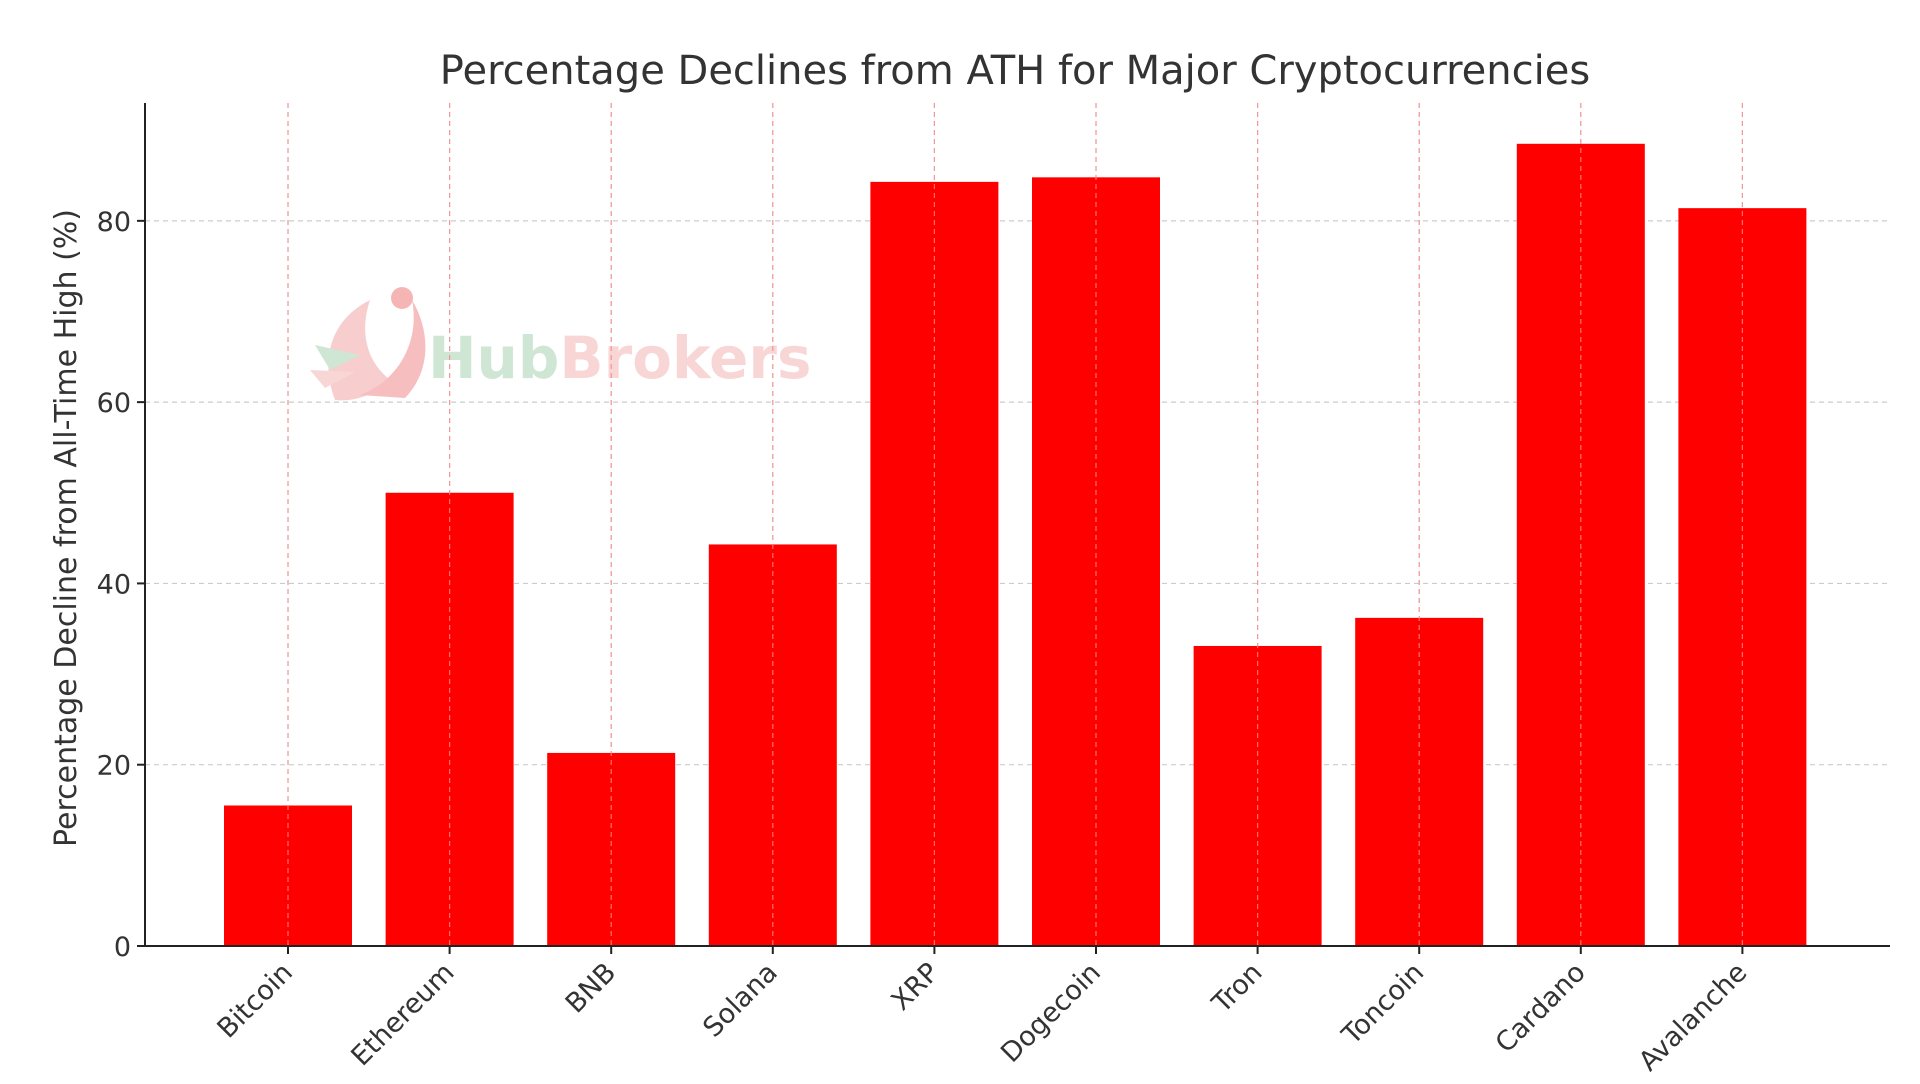 This screenshot has height=1084, width=1920. I want to click on hubbrokers-logo-icon, so click(368, 344).